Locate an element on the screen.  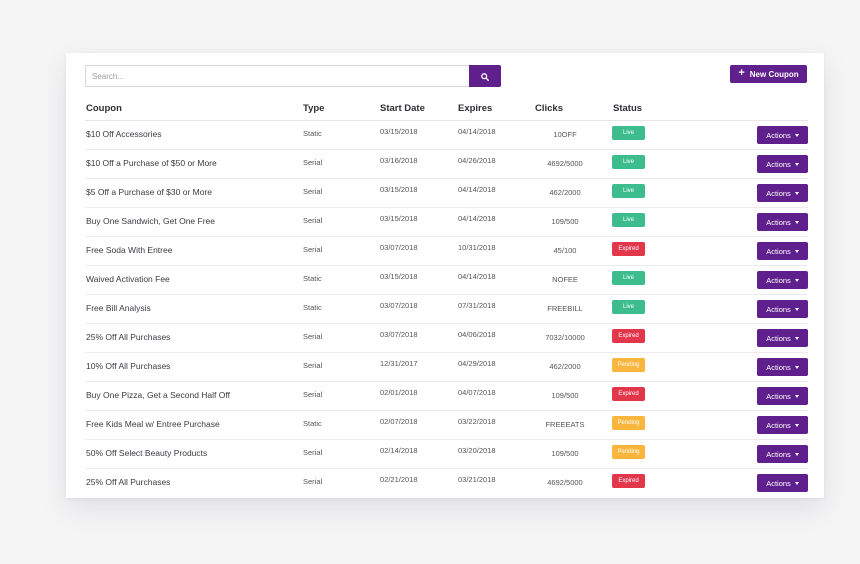
coupon-name: Waived Activation Fee is located at coordinates (128, 279).